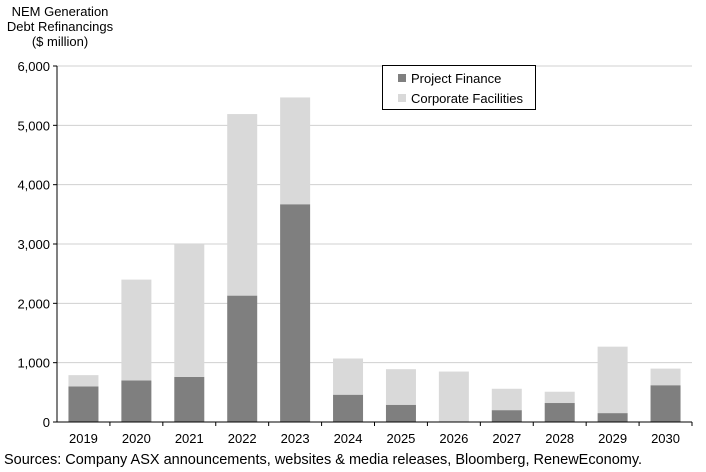 This screenshot has width=706, height=472. What do you see at coordinates (33, 66) in the screenshot?
I see `y-tick-label-6000: 6,000` at bounding box center [33, 66].